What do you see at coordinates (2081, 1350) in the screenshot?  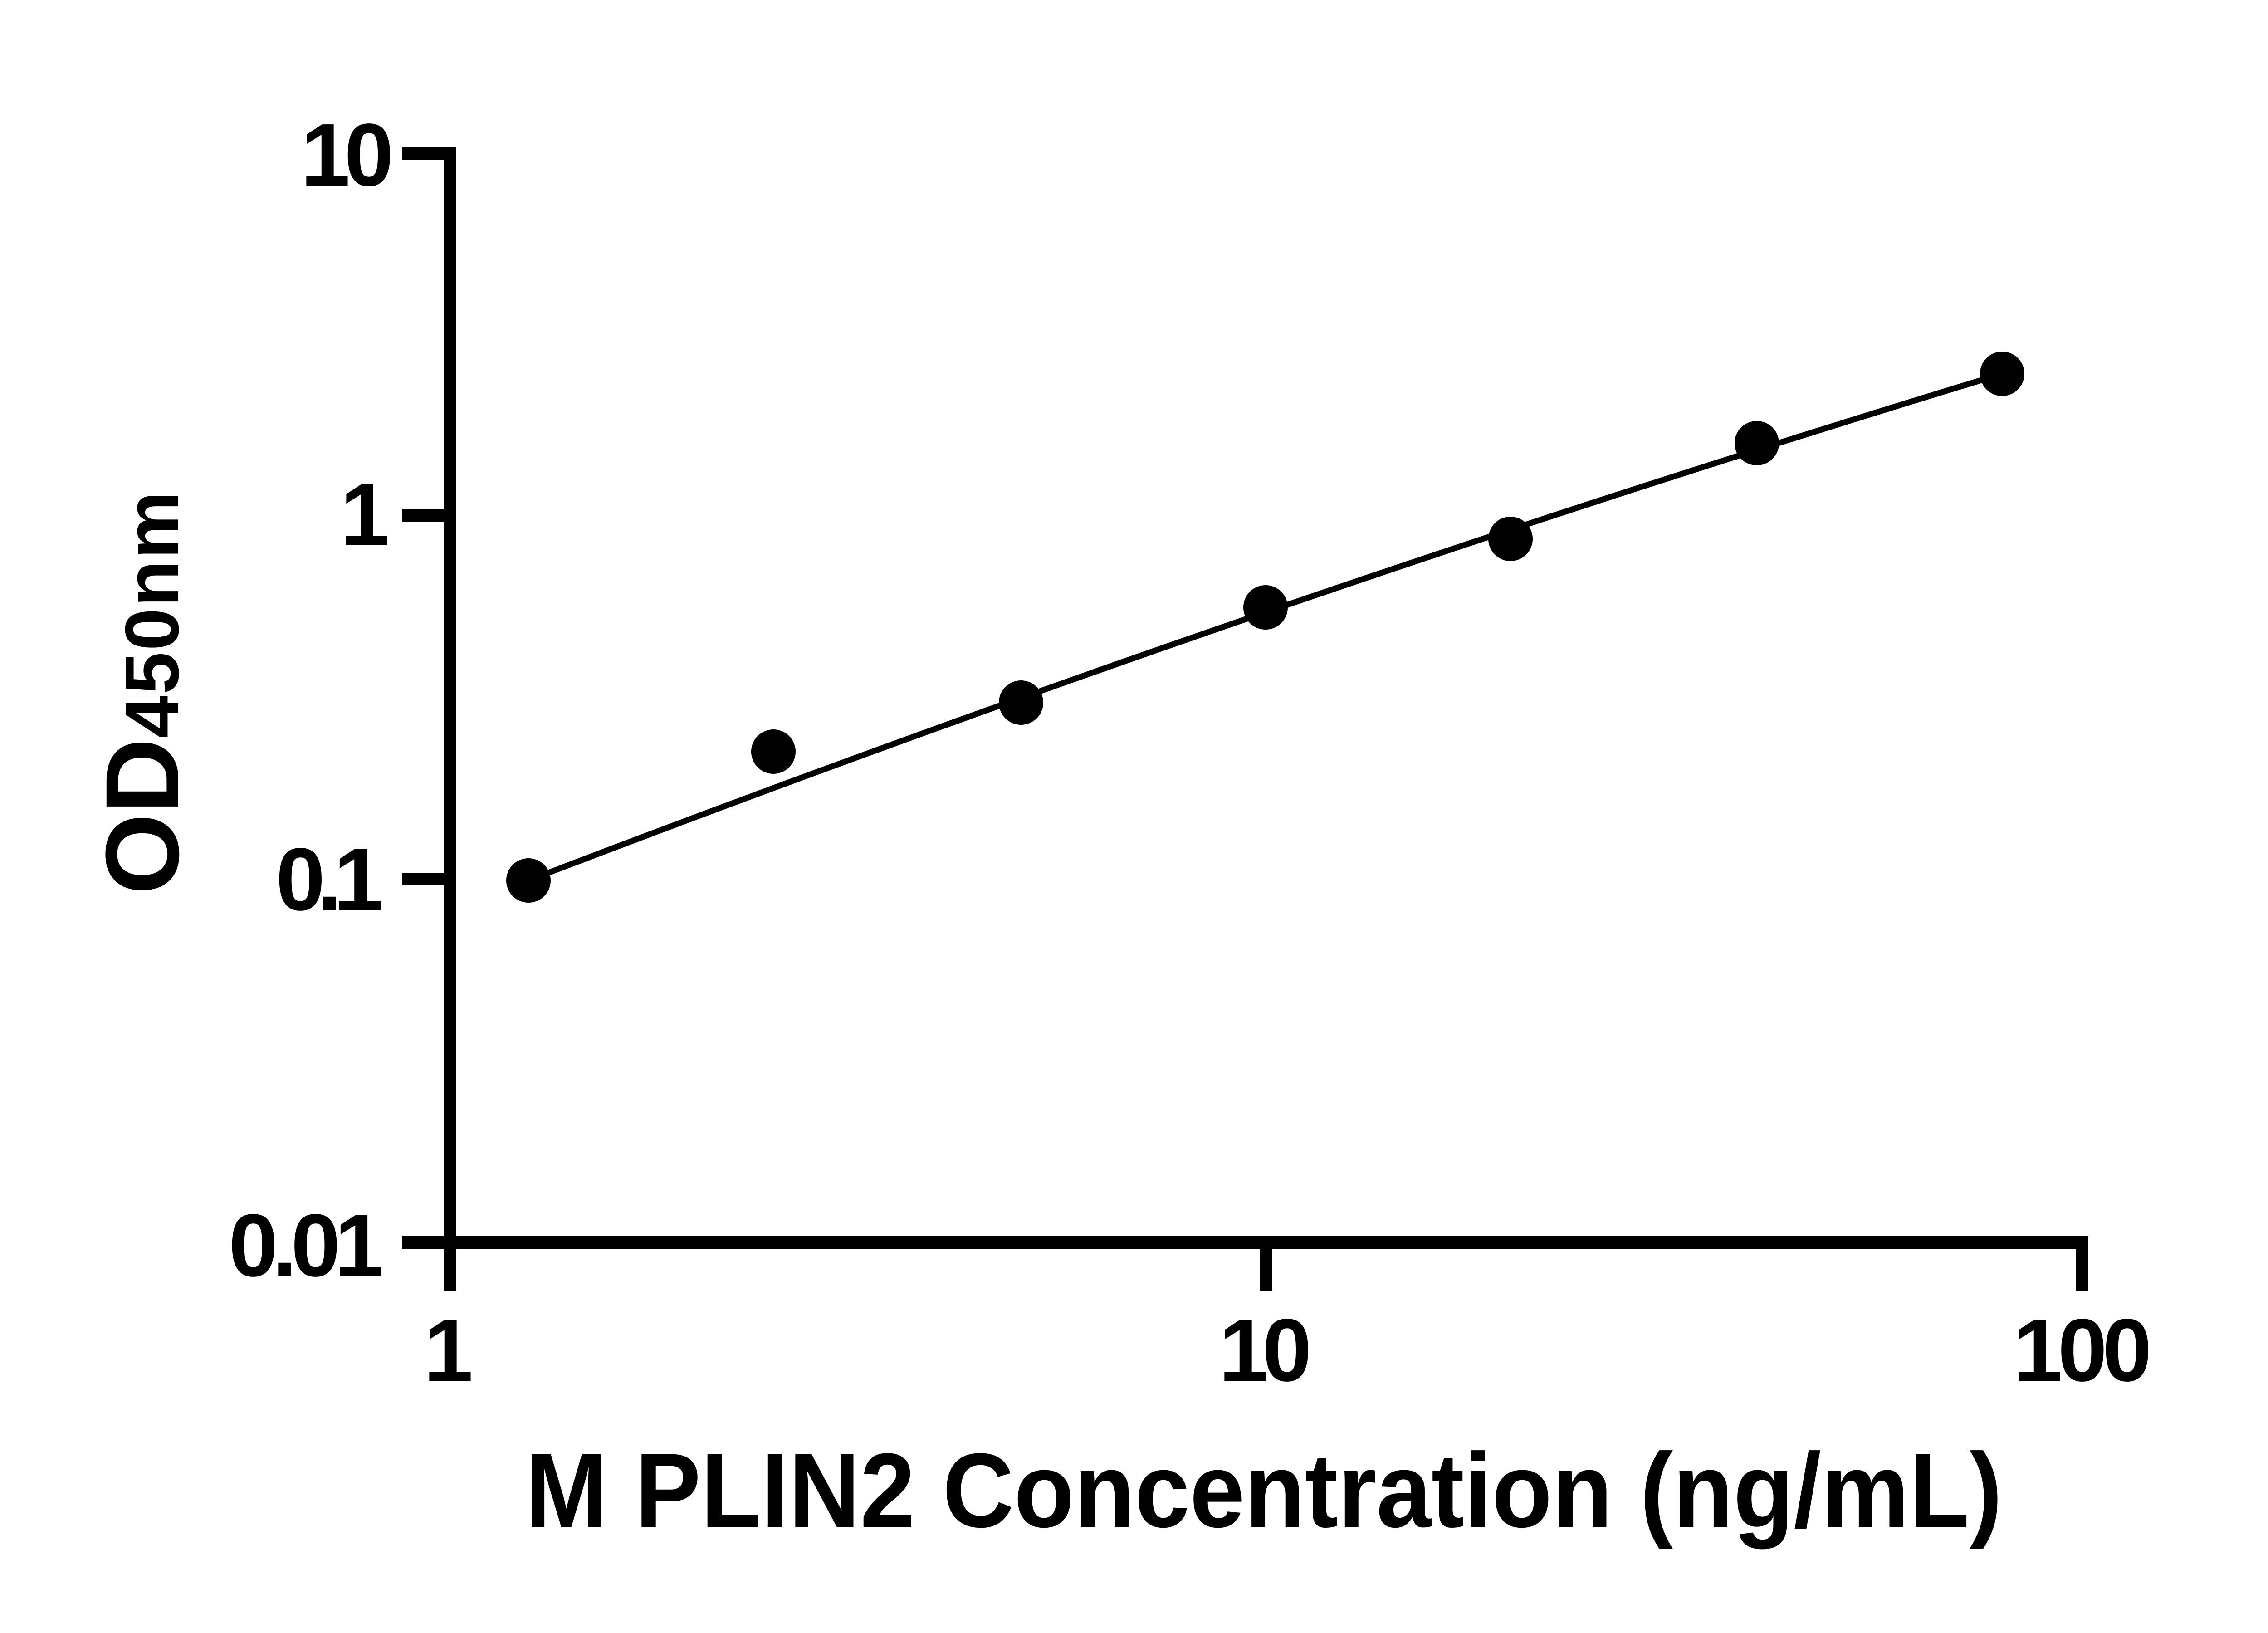 I see `svg-text: 100` at bounding box center [2081, 1350].